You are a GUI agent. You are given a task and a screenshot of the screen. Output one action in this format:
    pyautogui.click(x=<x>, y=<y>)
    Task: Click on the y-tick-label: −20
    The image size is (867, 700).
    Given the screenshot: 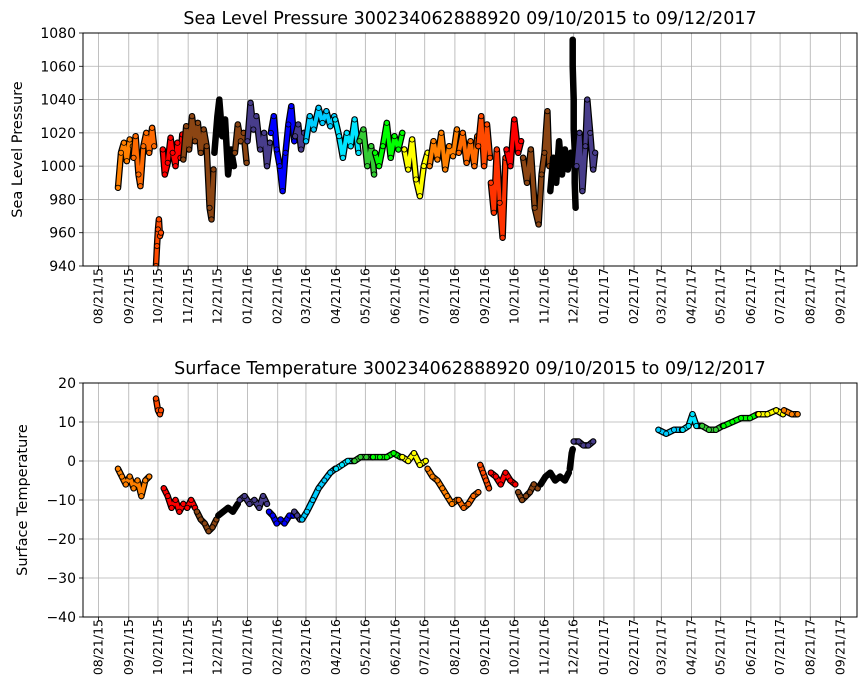 What is the action you would take?
    pyautogui.click(x=61, y=540)
    